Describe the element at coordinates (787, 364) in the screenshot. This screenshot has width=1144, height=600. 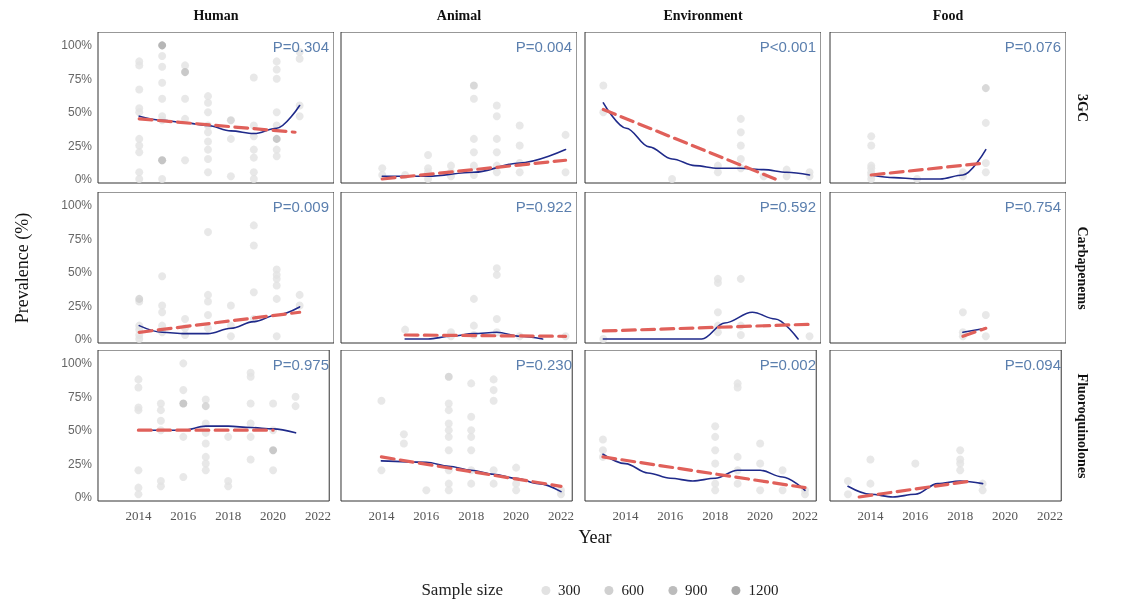
I see `annotation: P=0.002` at that location.